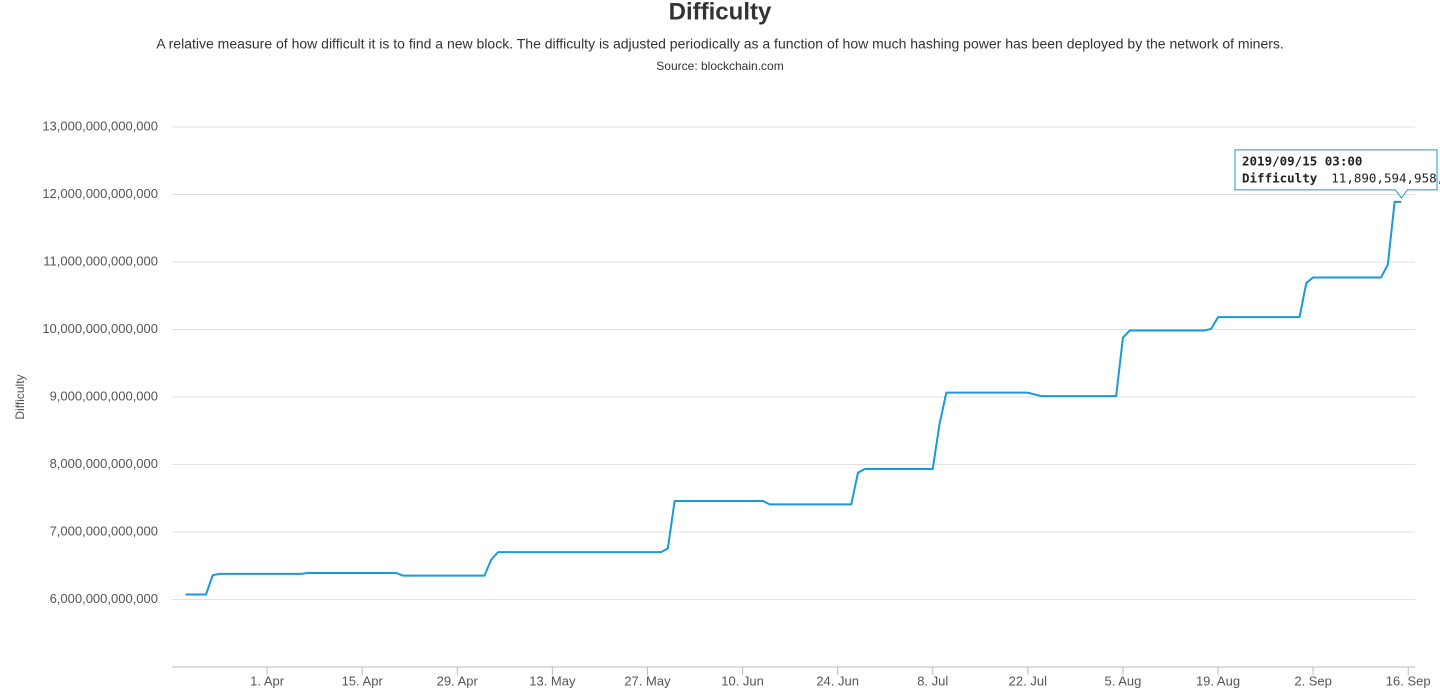 This screenshot has height=699, width=1440. What do you see at coordinates (100, 260) in the screenshot?
I see `y-tick-label: 11,000,000,000,000` at bounding box center [100, 260].